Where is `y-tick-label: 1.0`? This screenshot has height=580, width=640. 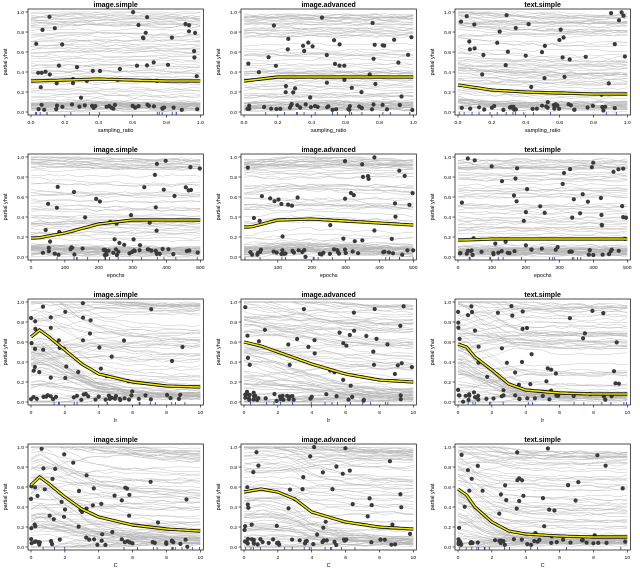
y-tick-label: 1.0 is located at coordinates (20, 303).